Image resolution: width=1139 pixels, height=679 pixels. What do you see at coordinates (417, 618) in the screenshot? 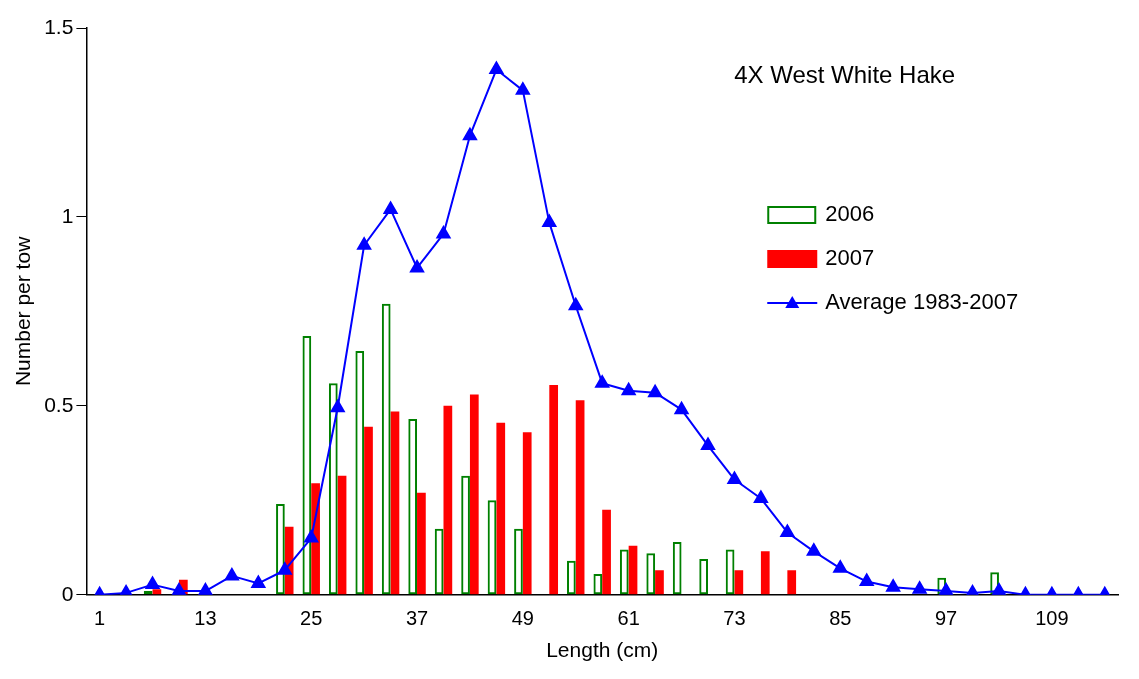
I see `x-tick-label: 37` at bounding box center [417, 618].